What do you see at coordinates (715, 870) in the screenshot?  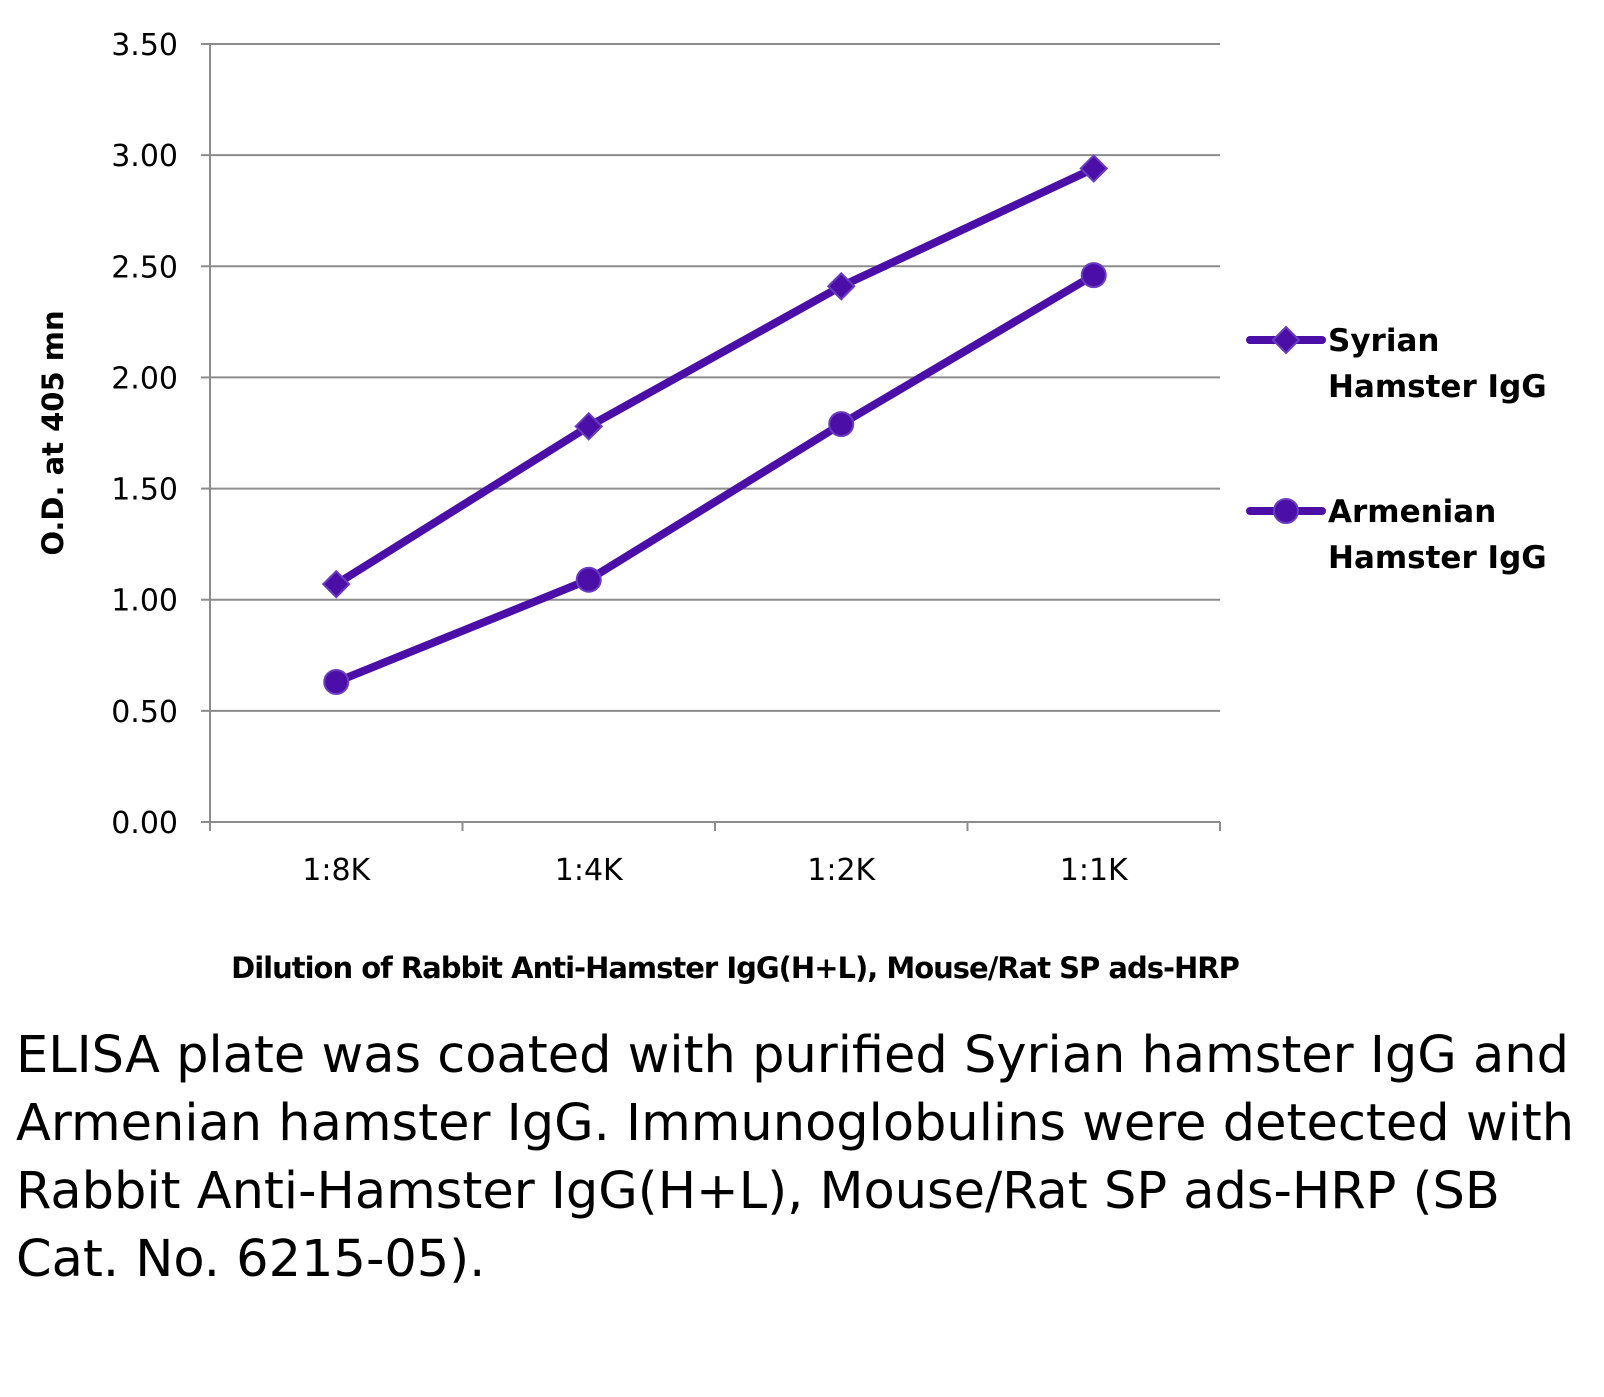 I see `x-tick-labels: 1:8K 1:4K 1:2K 1:1K` at bounding box center [715, 870].